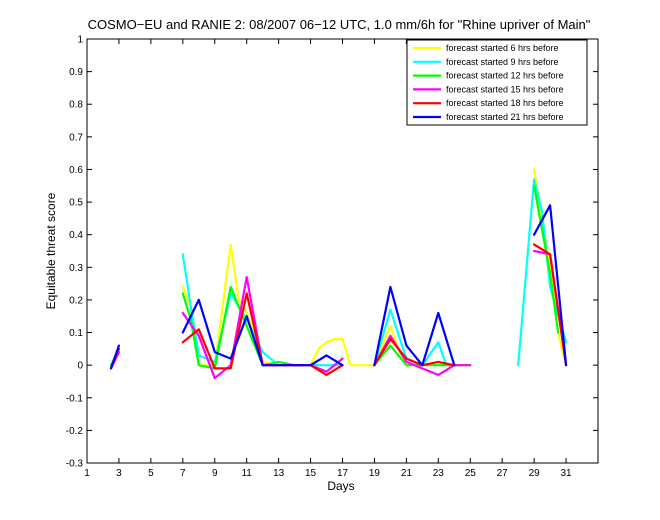 The image size is (660, 520). What do you see at coordinates (119, 473) in the screenshot?
I see `x-tick-label: 3` at bounding box center [119, 473].